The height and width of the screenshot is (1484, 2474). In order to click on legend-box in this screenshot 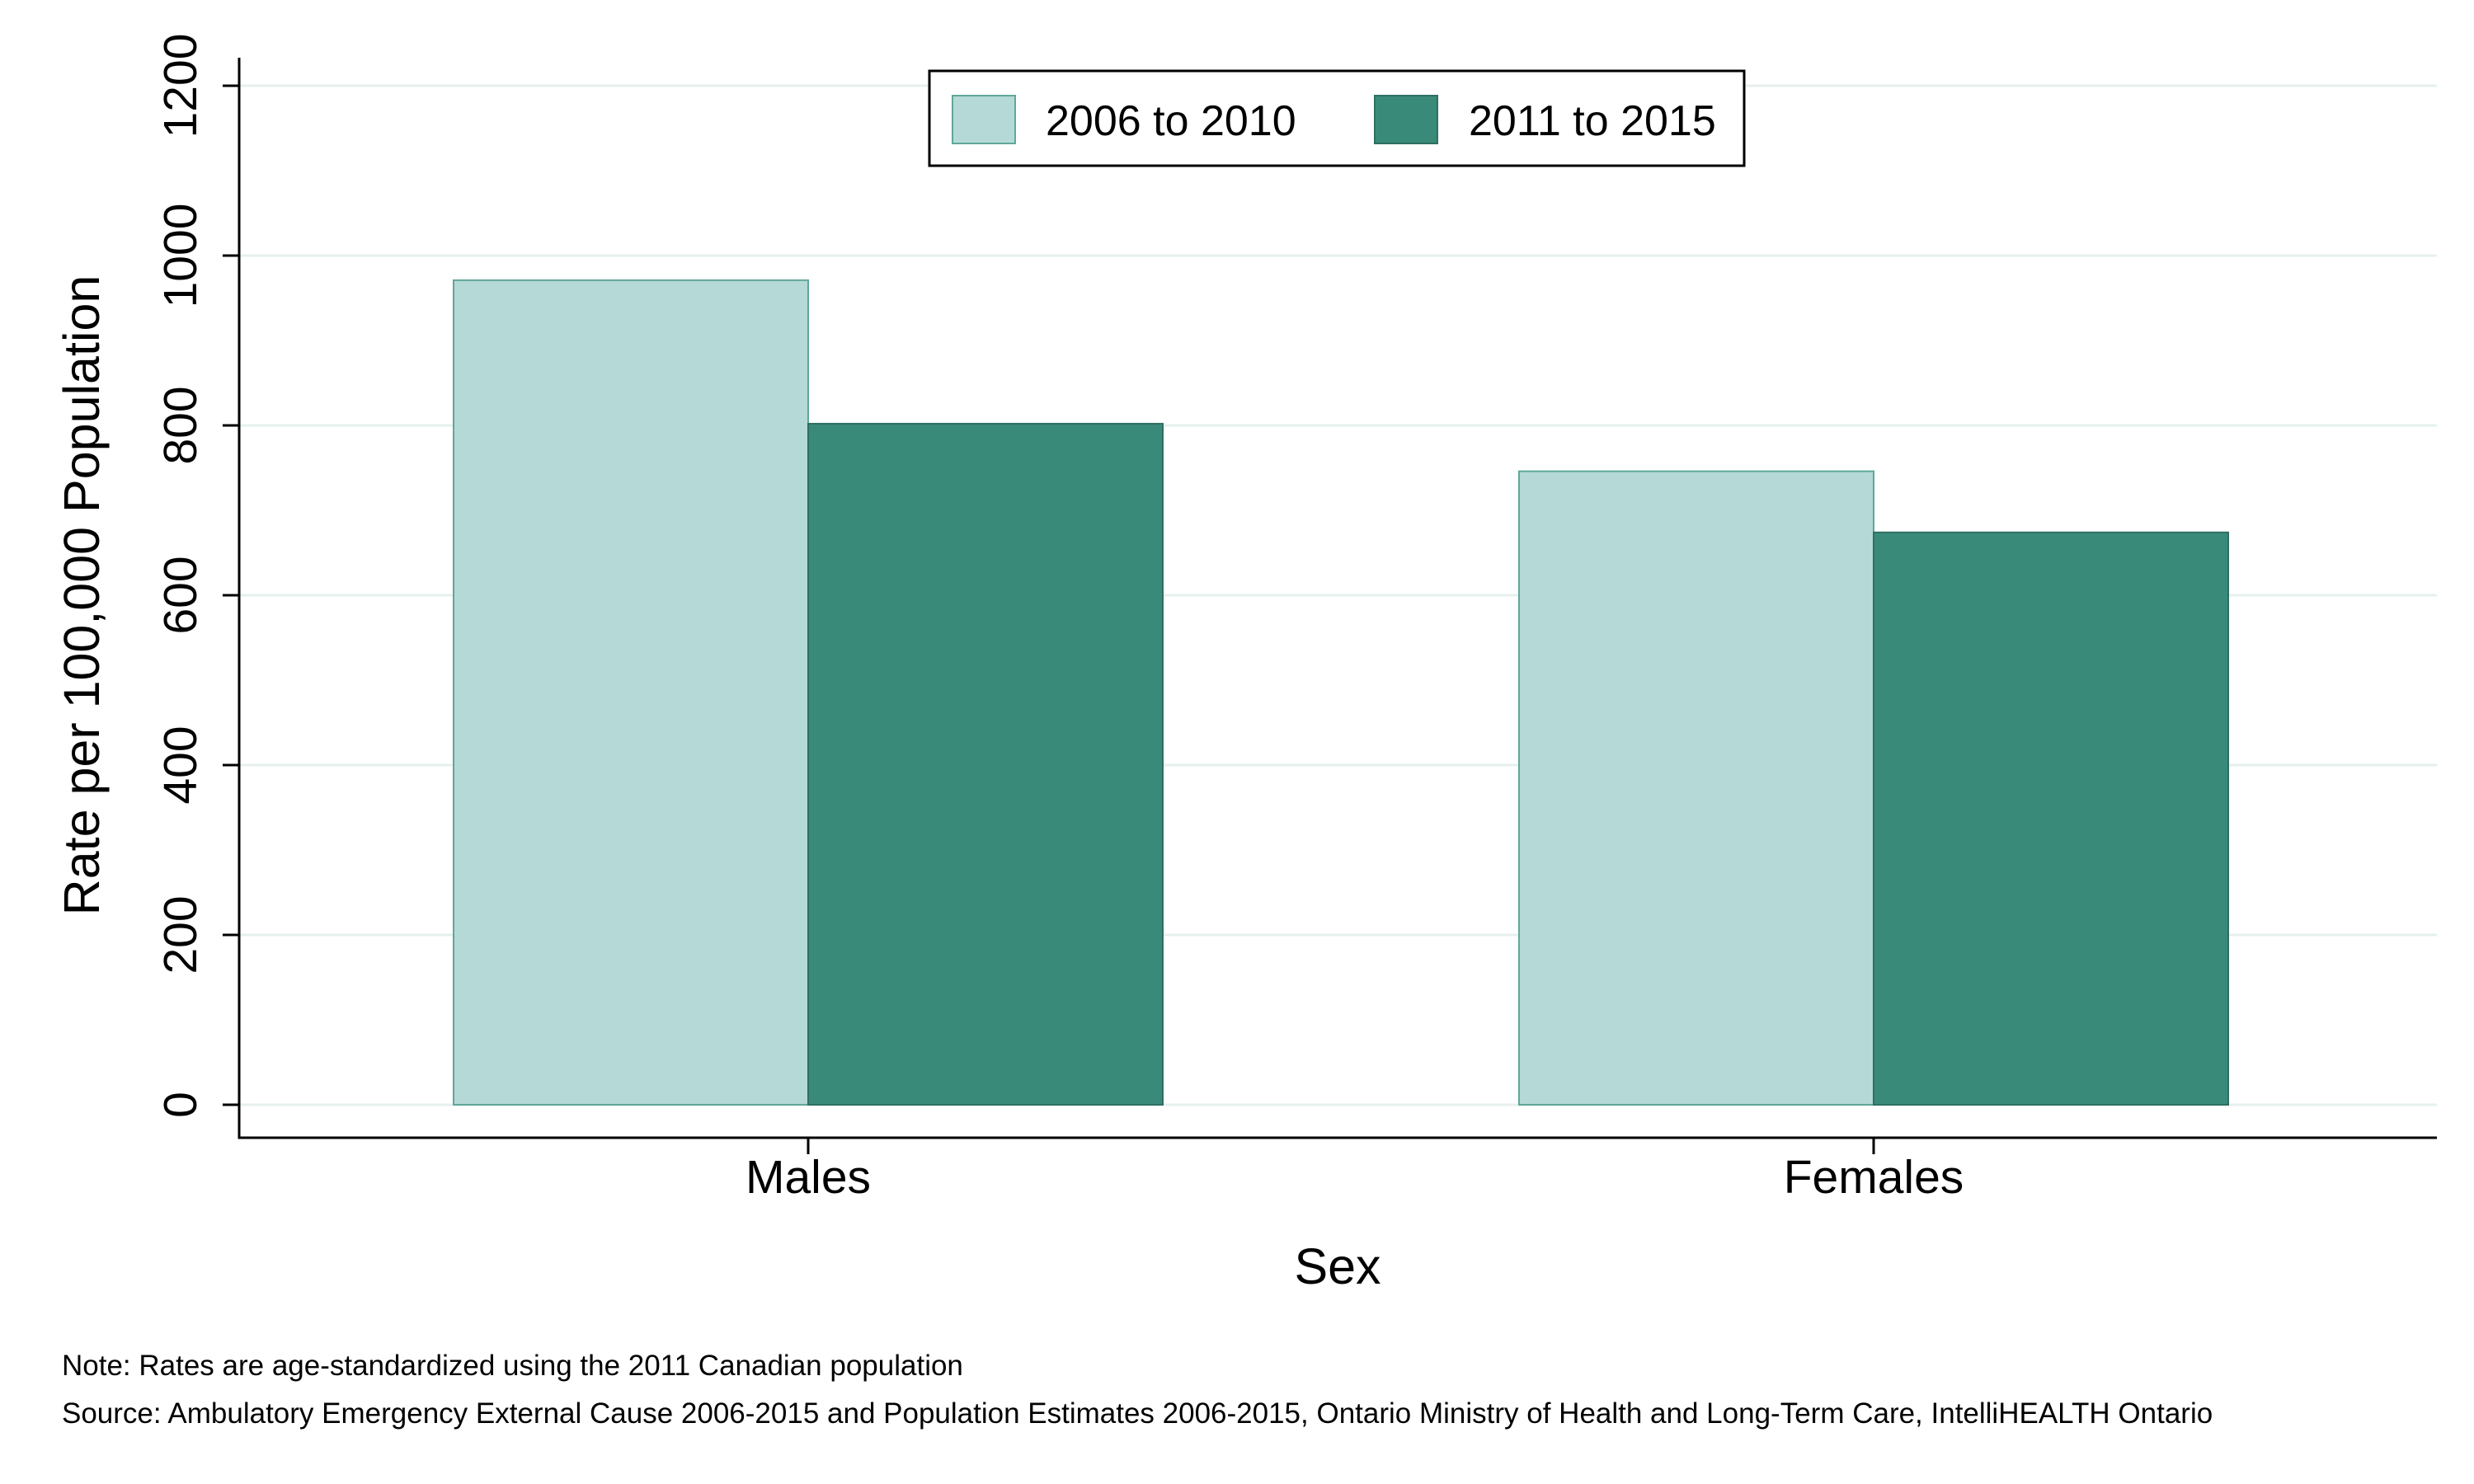, I will do `click(1337, 118)`.